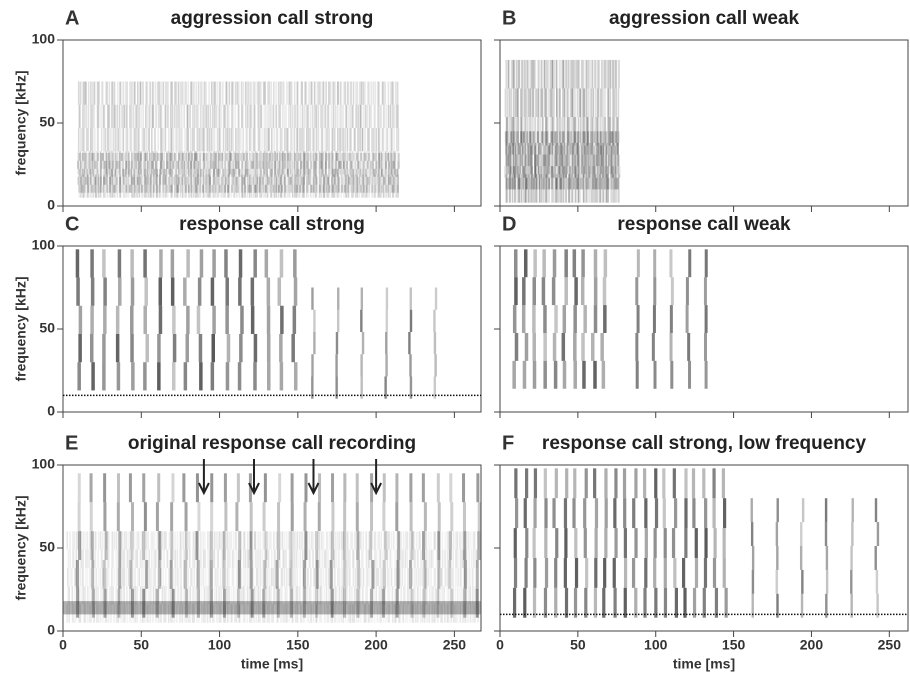 Image resolution: width=910 pixels, height=679 pixels. What do you see at coordinates (47, 122) in the screenshot?
I see `y-tick-label: 50` at bounding box center [47, 122].